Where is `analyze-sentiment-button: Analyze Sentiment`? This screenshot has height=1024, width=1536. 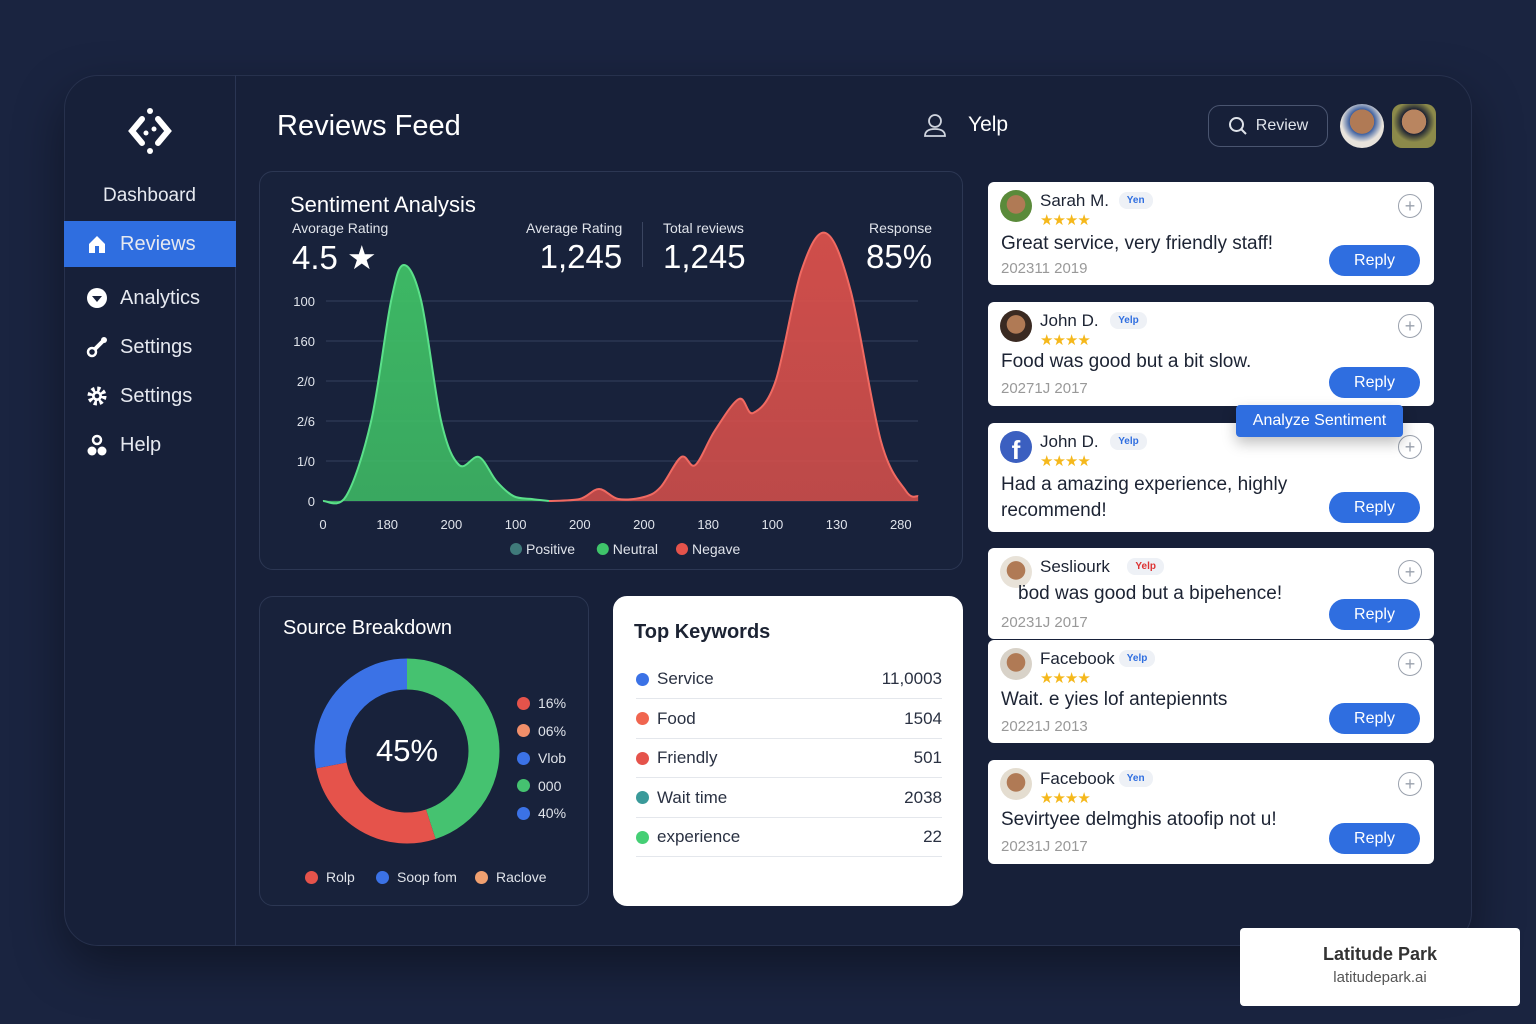
analyze-sentiment-button: Analyze Sentiment is located at coordinates (1319, 421).